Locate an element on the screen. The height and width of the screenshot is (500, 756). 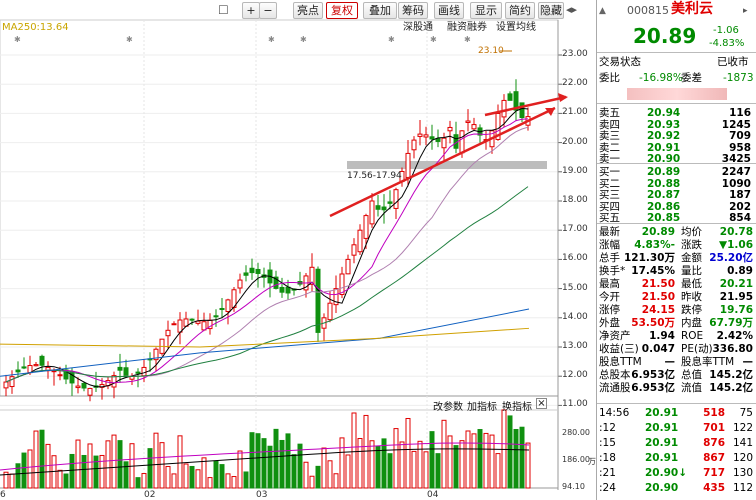
ask-label: 卖四 is located at coordinates (609, 124).